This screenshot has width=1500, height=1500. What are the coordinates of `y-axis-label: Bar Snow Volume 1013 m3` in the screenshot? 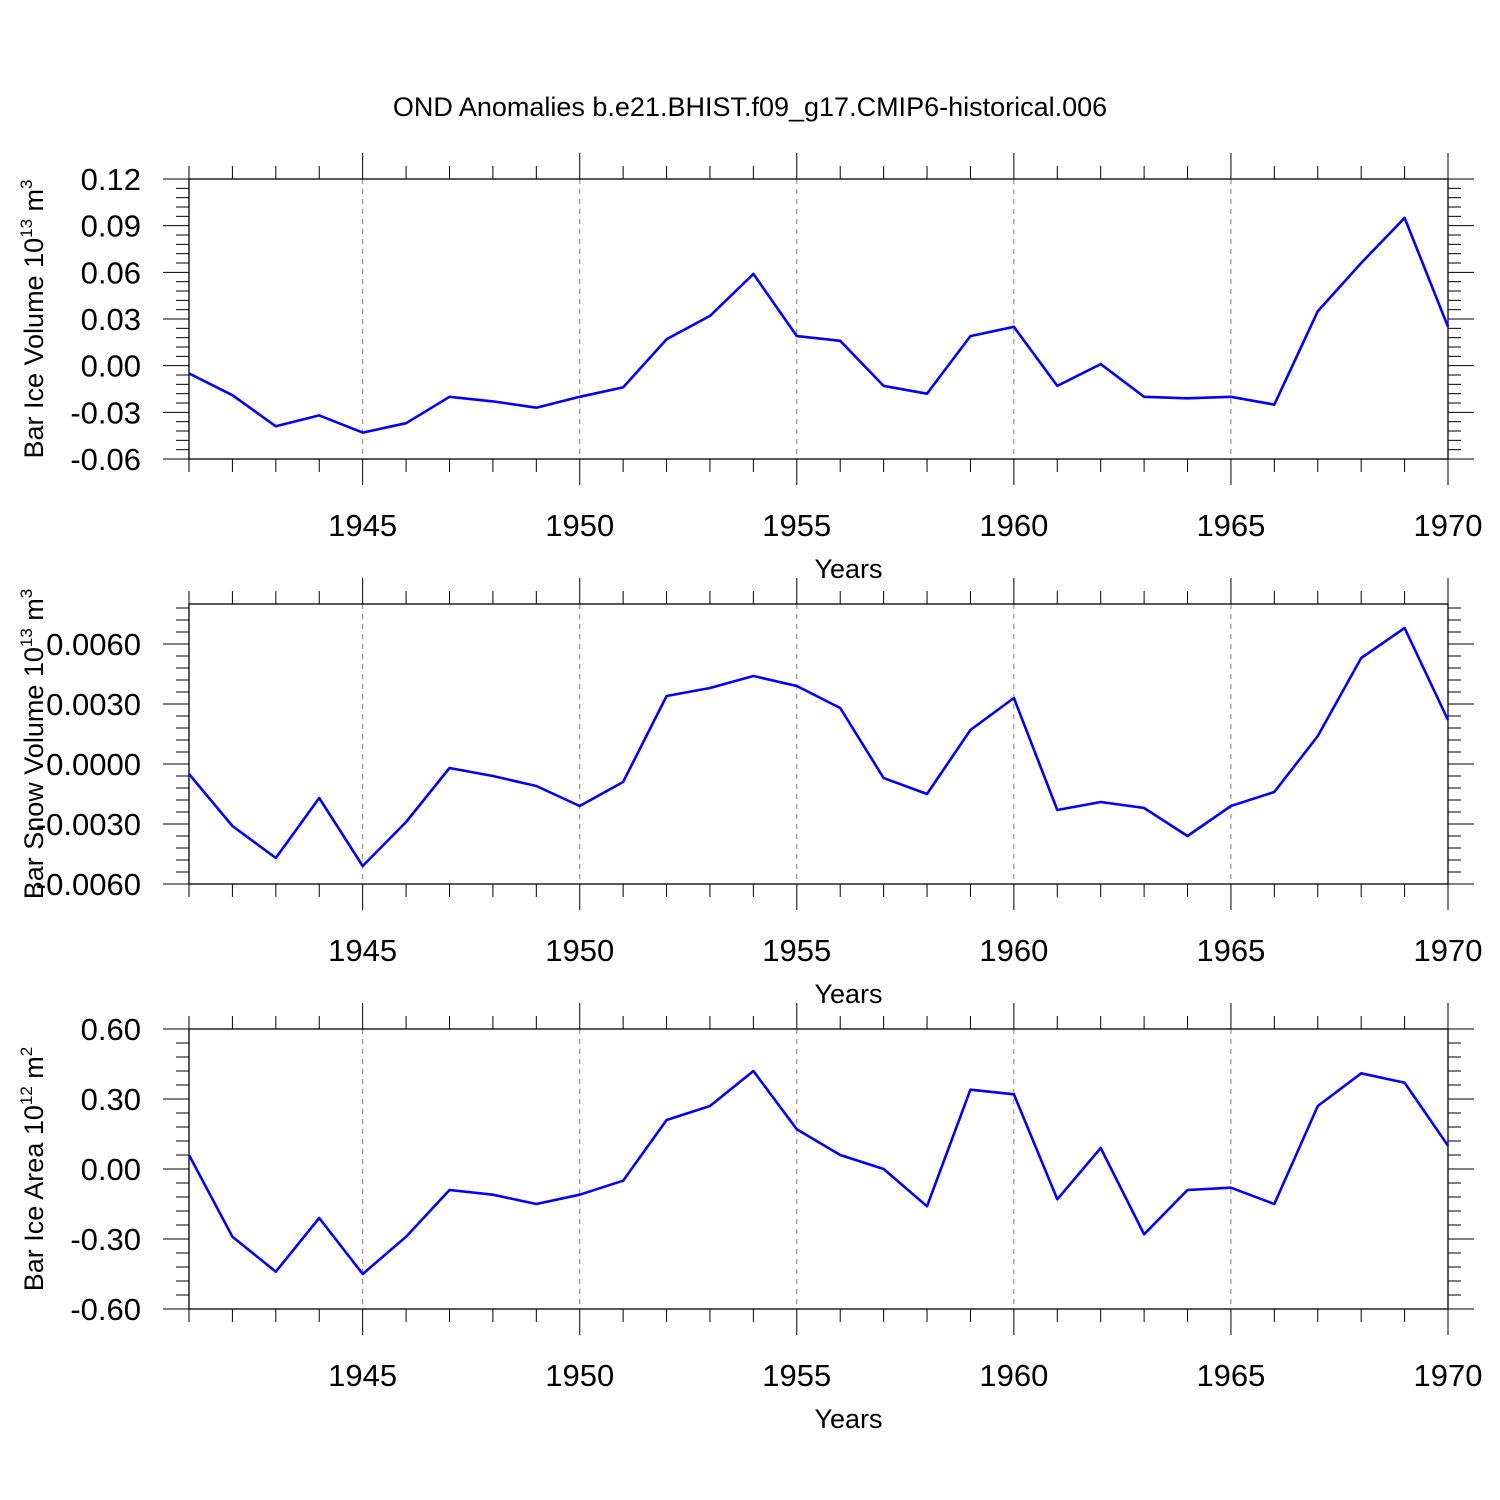 It's located at (33, 744).